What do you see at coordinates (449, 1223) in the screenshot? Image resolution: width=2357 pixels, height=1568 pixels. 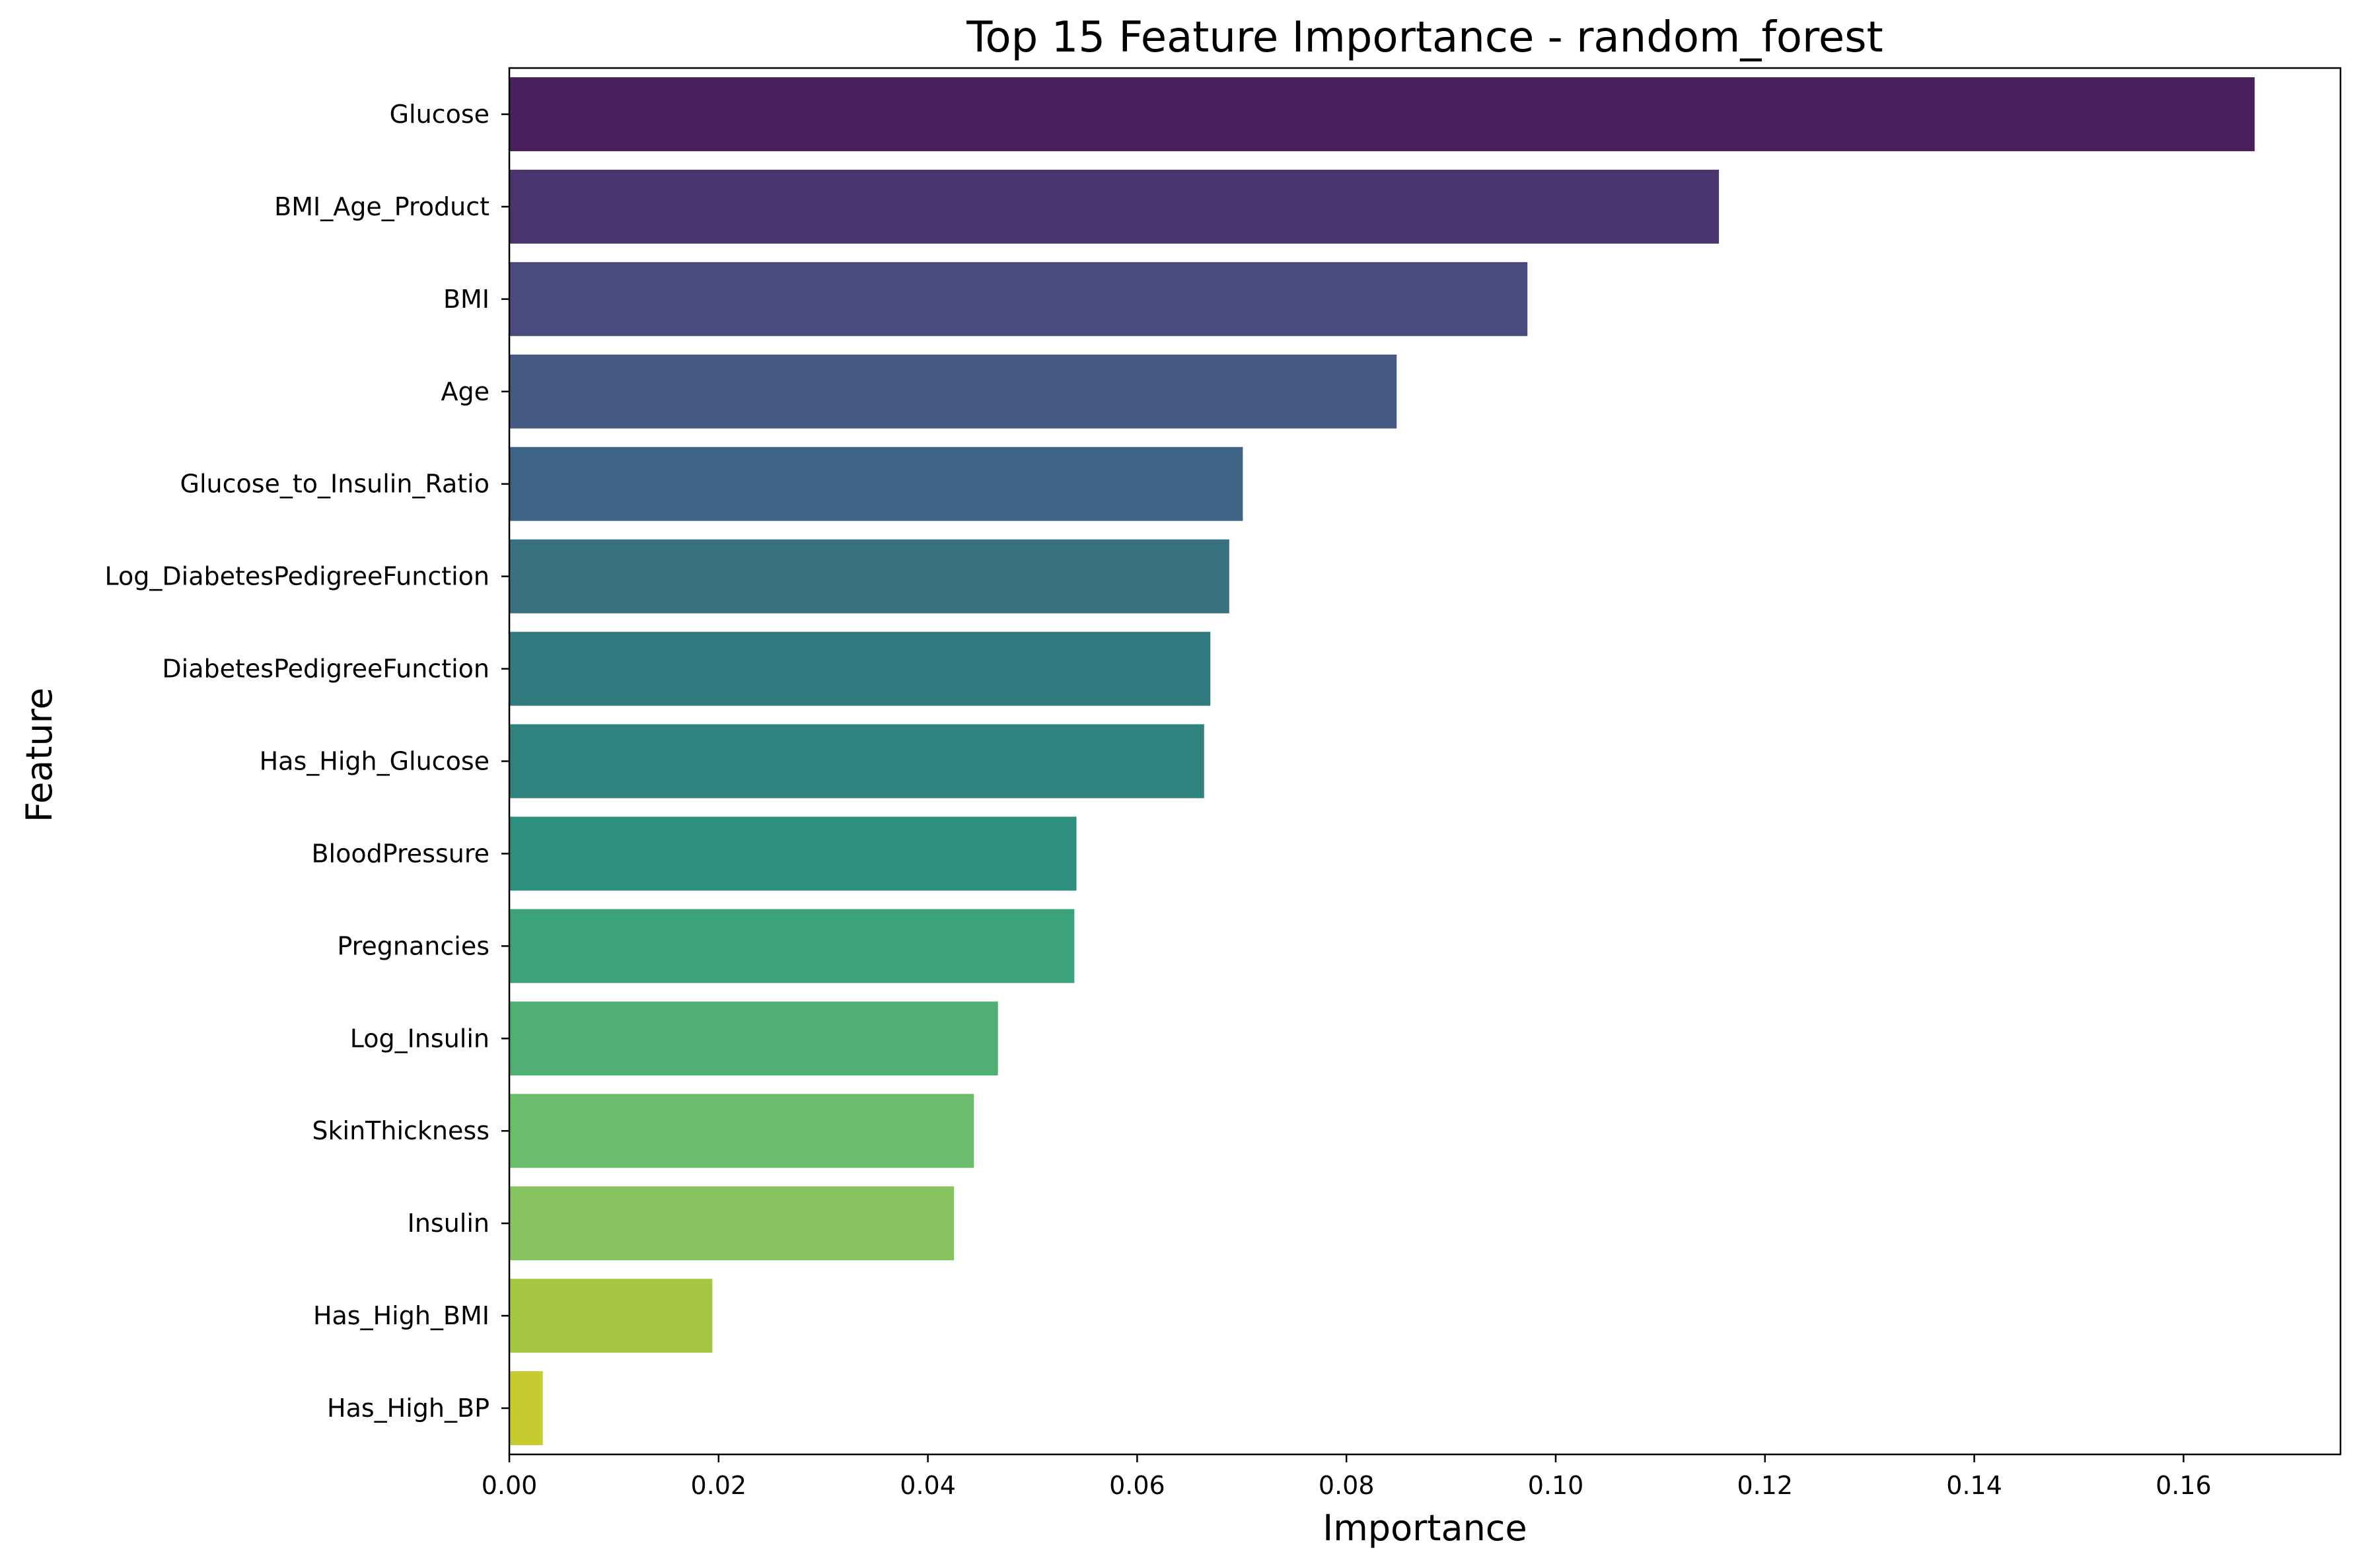 I see `y-tick-label: Insulin` at bounding box center [449, 1223].